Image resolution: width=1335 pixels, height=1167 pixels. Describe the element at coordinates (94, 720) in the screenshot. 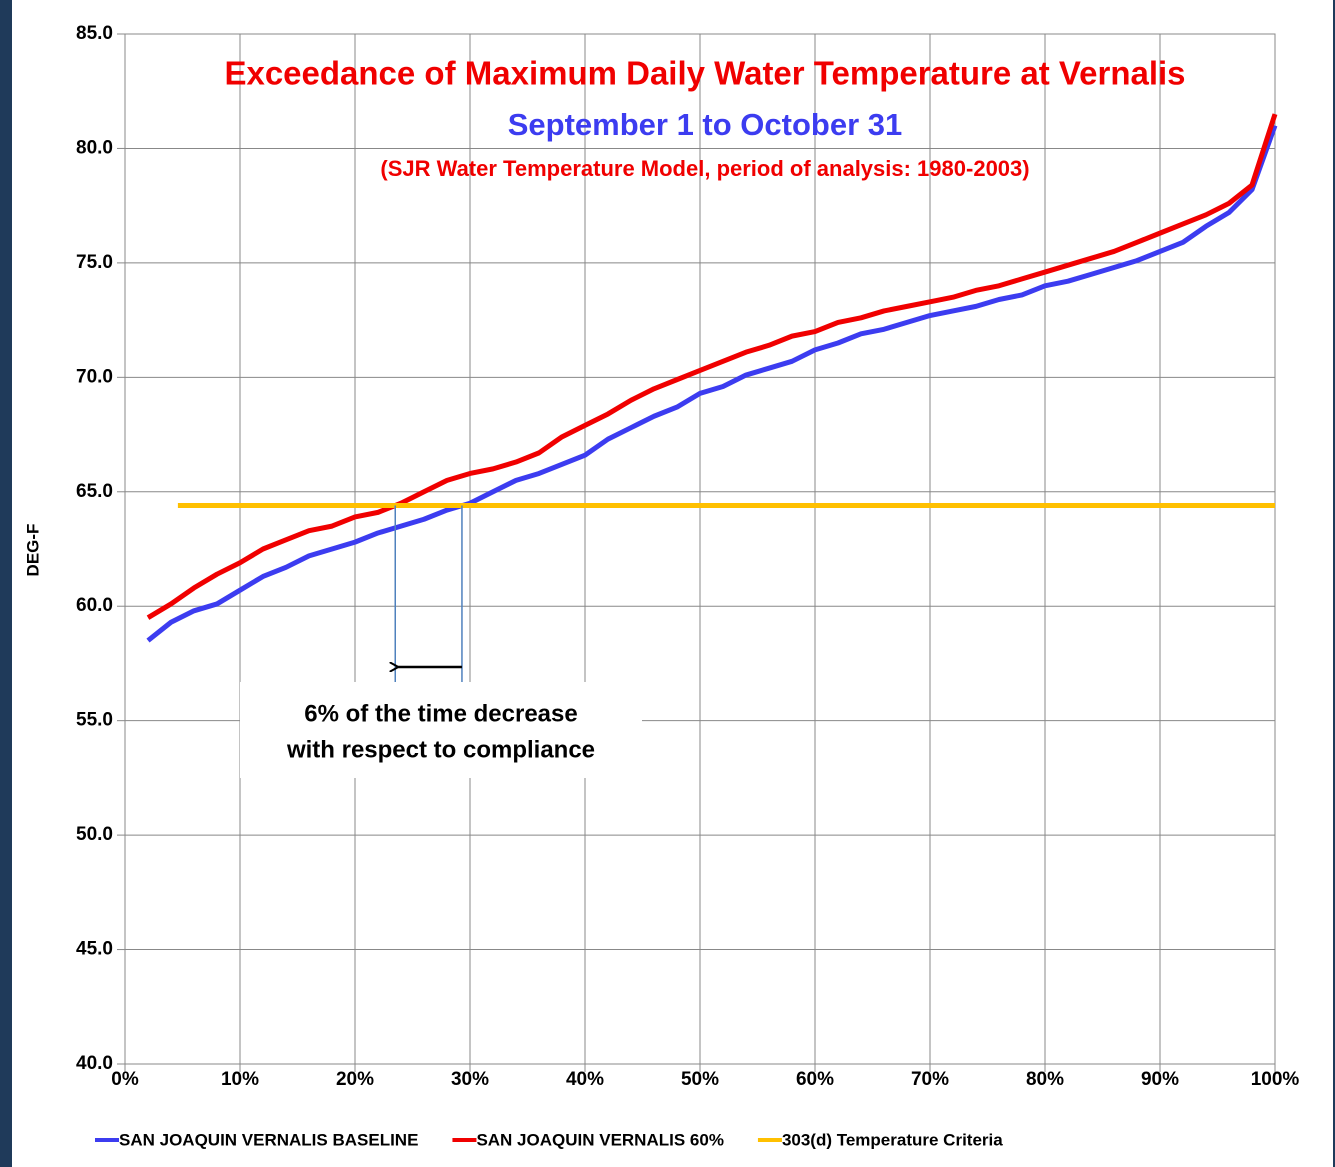

I see `y-tick-label: 55.0` at that location.